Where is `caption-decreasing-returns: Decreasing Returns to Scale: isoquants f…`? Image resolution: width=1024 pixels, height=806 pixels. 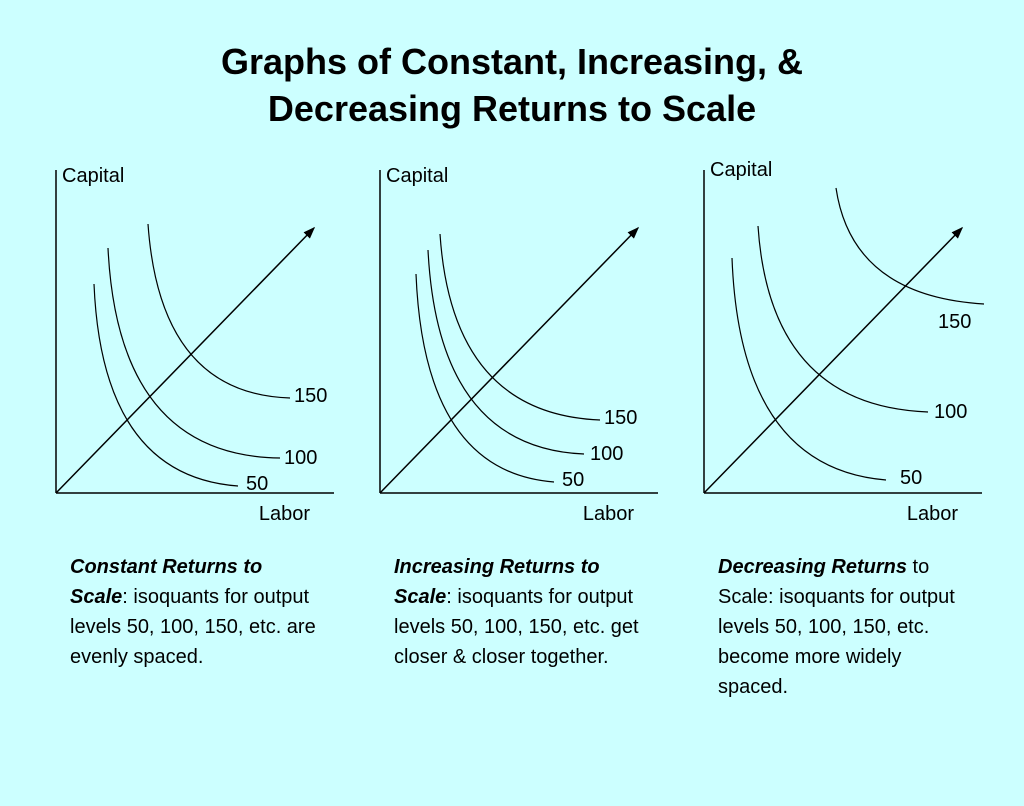 caption-decreasing-returns: Decreasing Returns to Scale: isoquants f… is located at coordinates (845, 627).